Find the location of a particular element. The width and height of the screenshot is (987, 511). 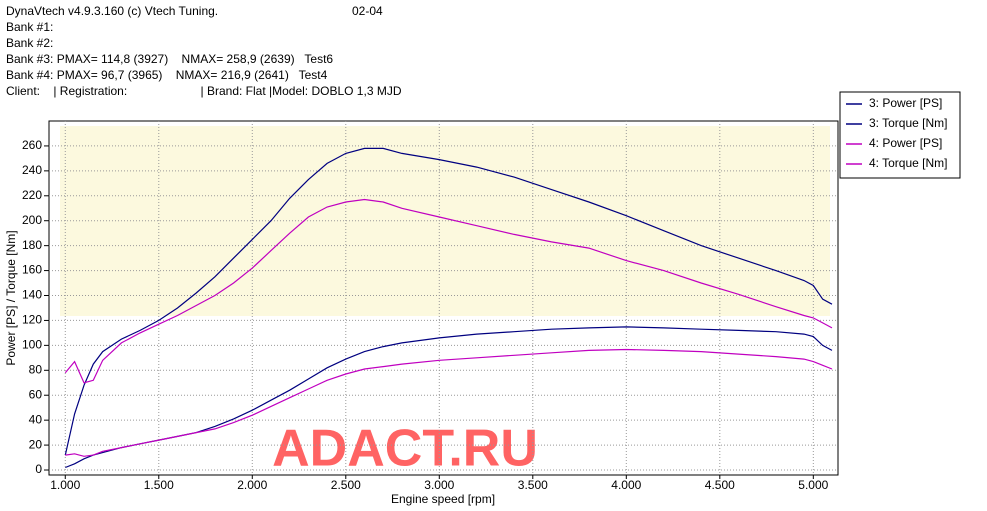

legend-label: 3: Torque [Nm] is located at coordinates (908, 123).